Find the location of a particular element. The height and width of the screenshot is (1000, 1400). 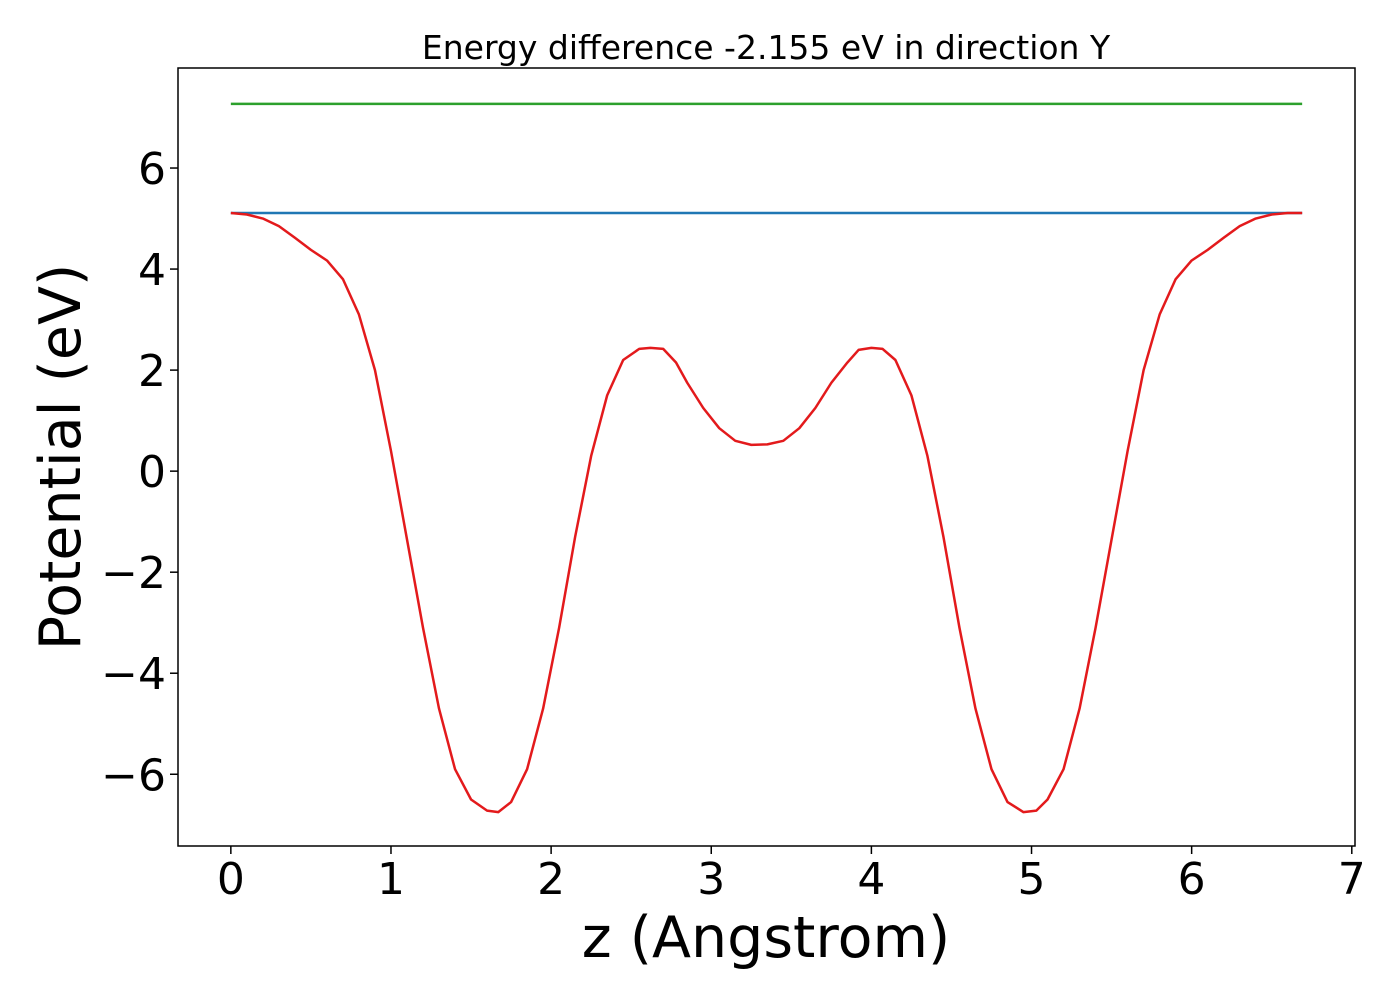

y-tick-label: 4 is located at coordinates (152, 270).